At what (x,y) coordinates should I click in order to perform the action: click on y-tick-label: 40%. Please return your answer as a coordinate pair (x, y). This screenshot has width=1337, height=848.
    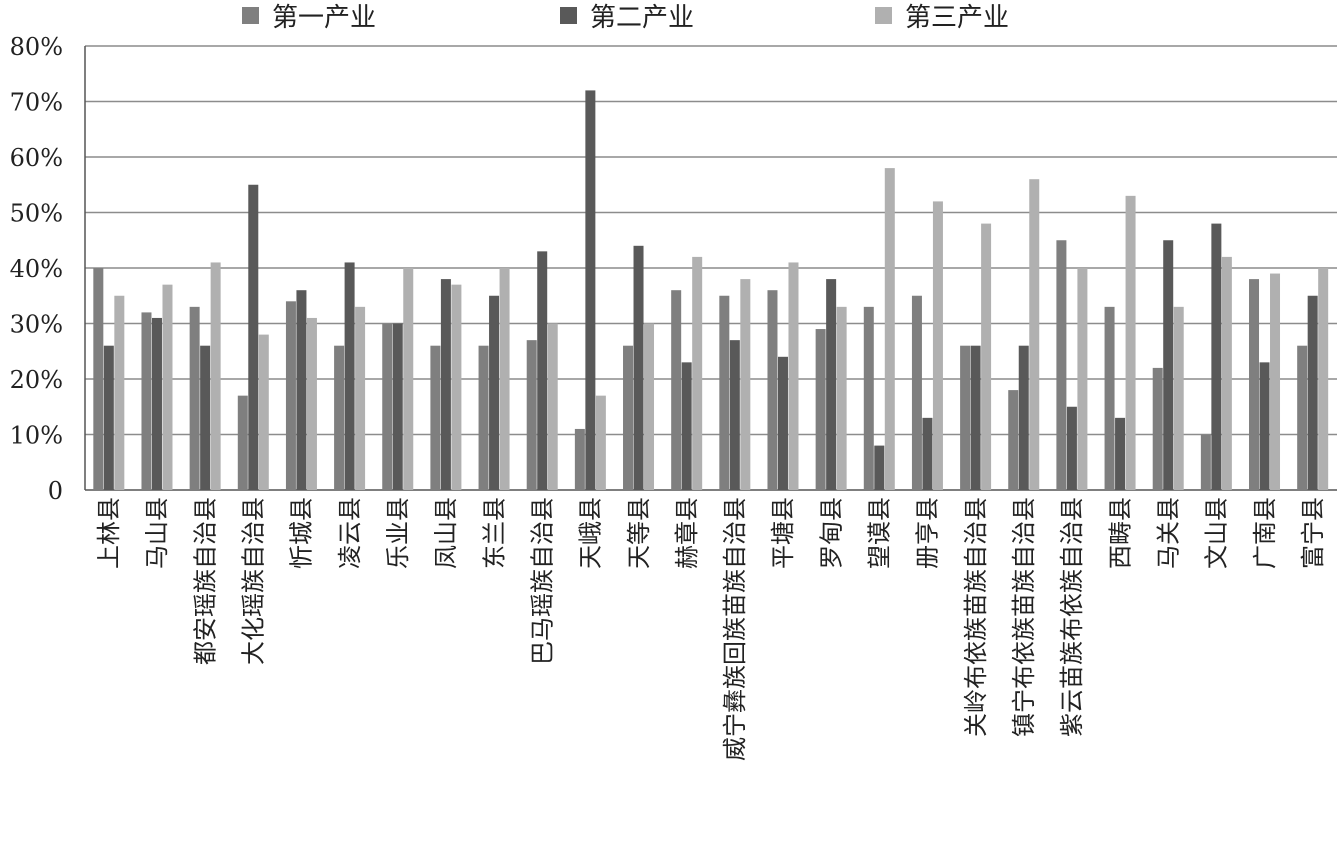
    Looking at the image, I should click on (36, 269).